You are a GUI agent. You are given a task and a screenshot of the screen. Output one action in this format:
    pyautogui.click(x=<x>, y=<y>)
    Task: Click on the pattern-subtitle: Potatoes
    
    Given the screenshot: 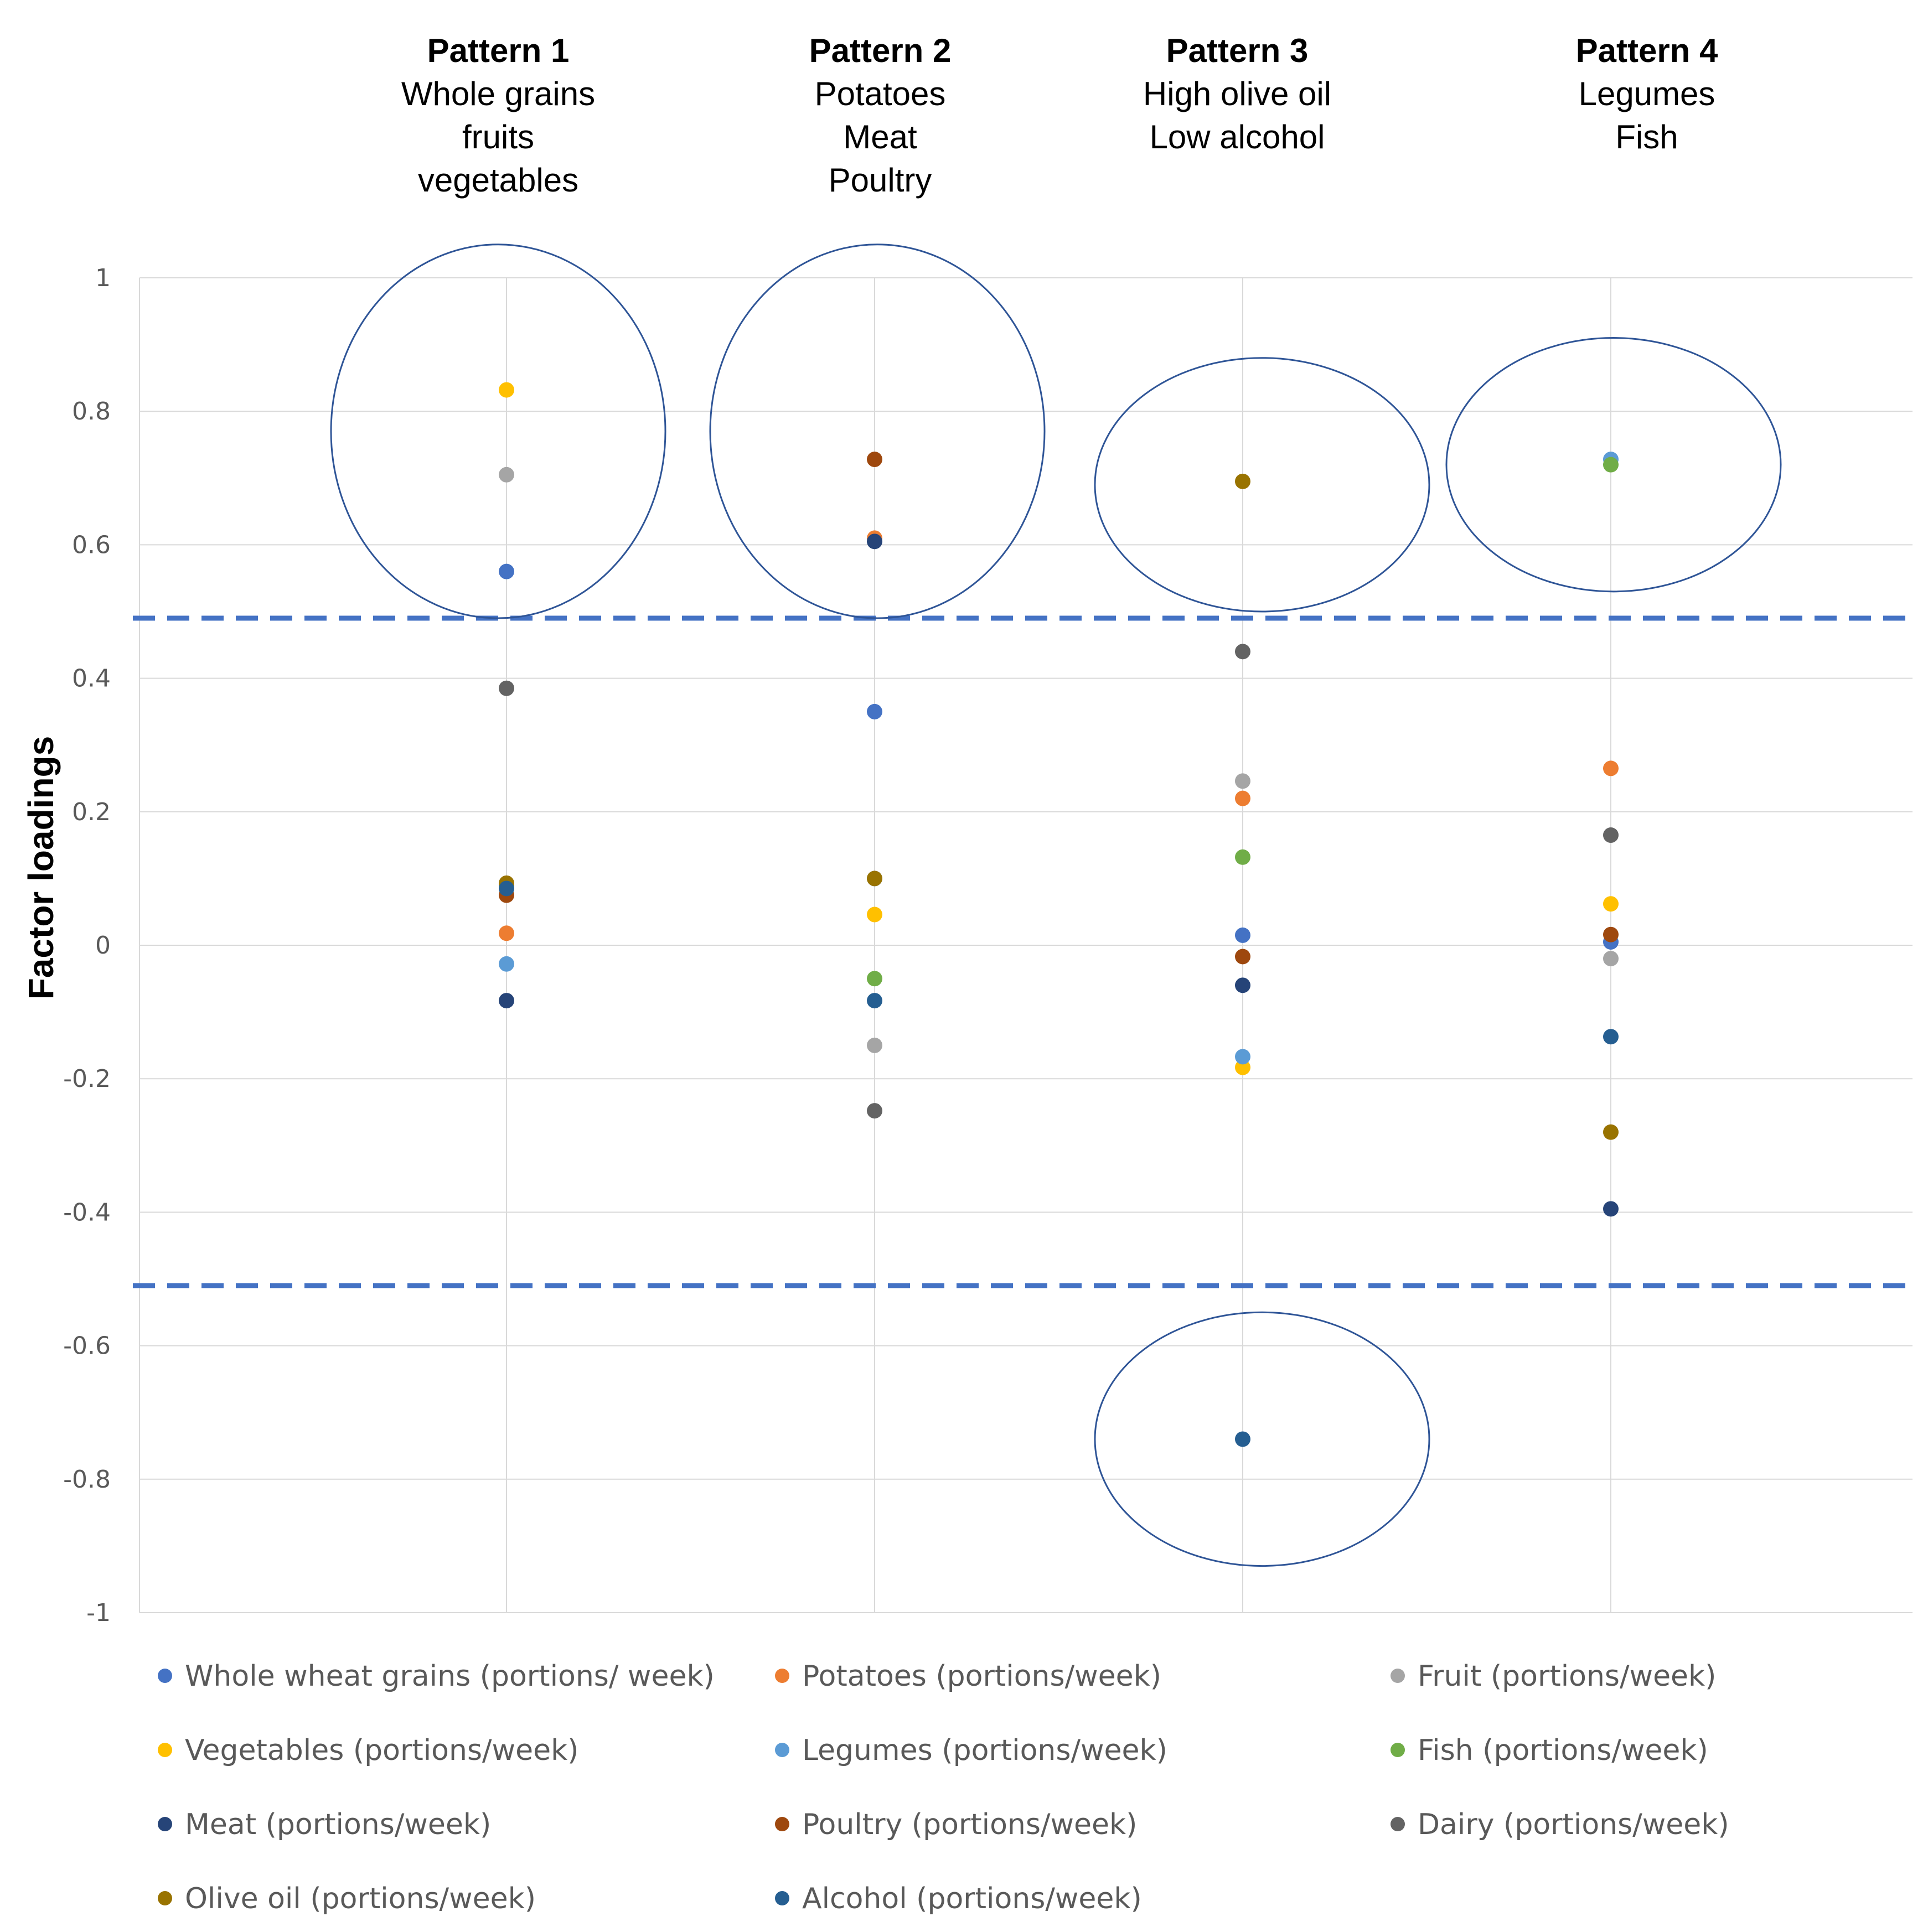 What is the action you would take?
    pyautogui.click(x=880, y=93)
    